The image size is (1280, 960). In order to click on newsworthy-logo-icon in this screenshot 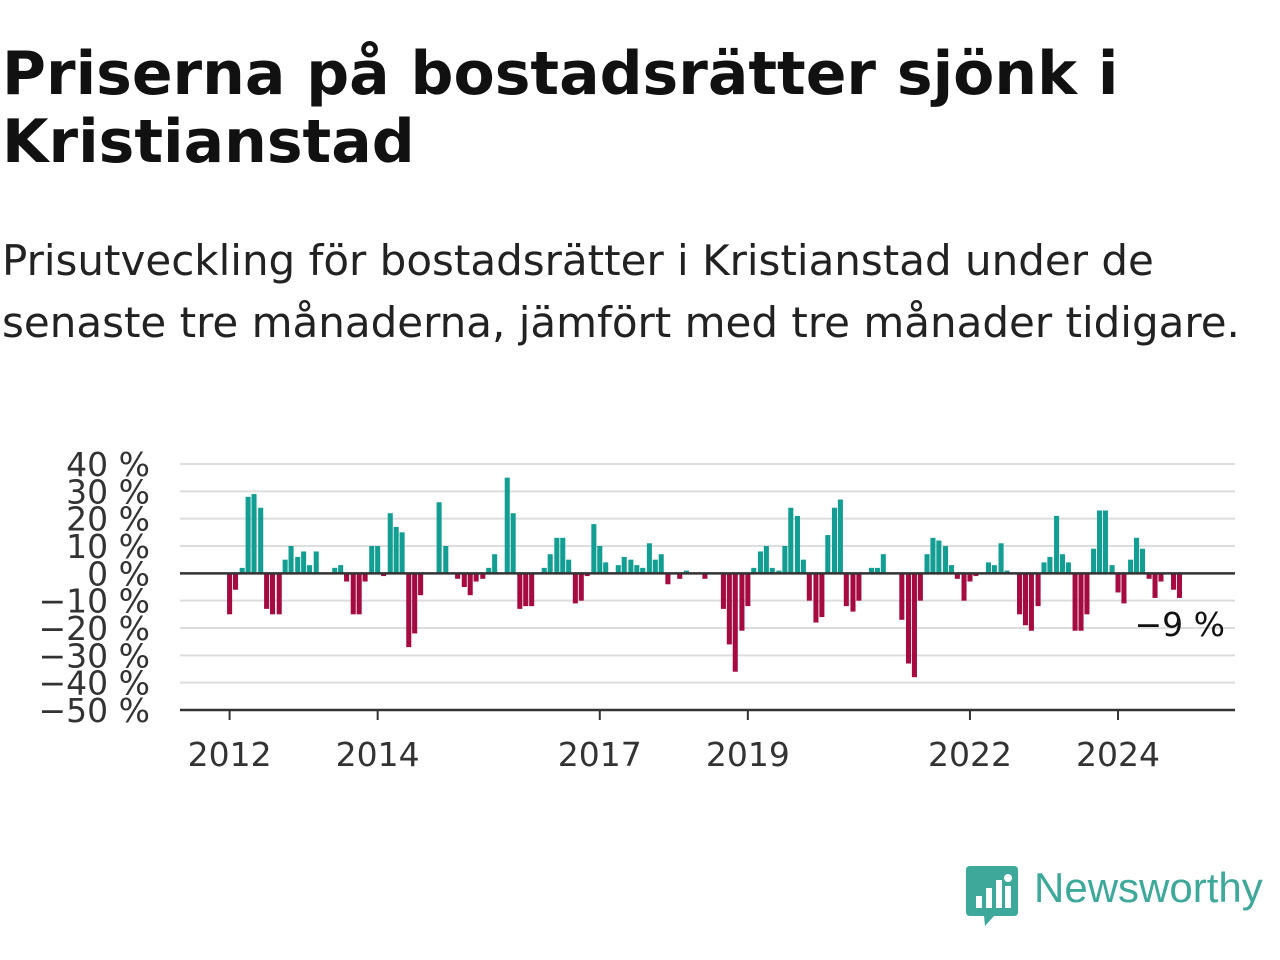, I will do `click(992, 896)`.